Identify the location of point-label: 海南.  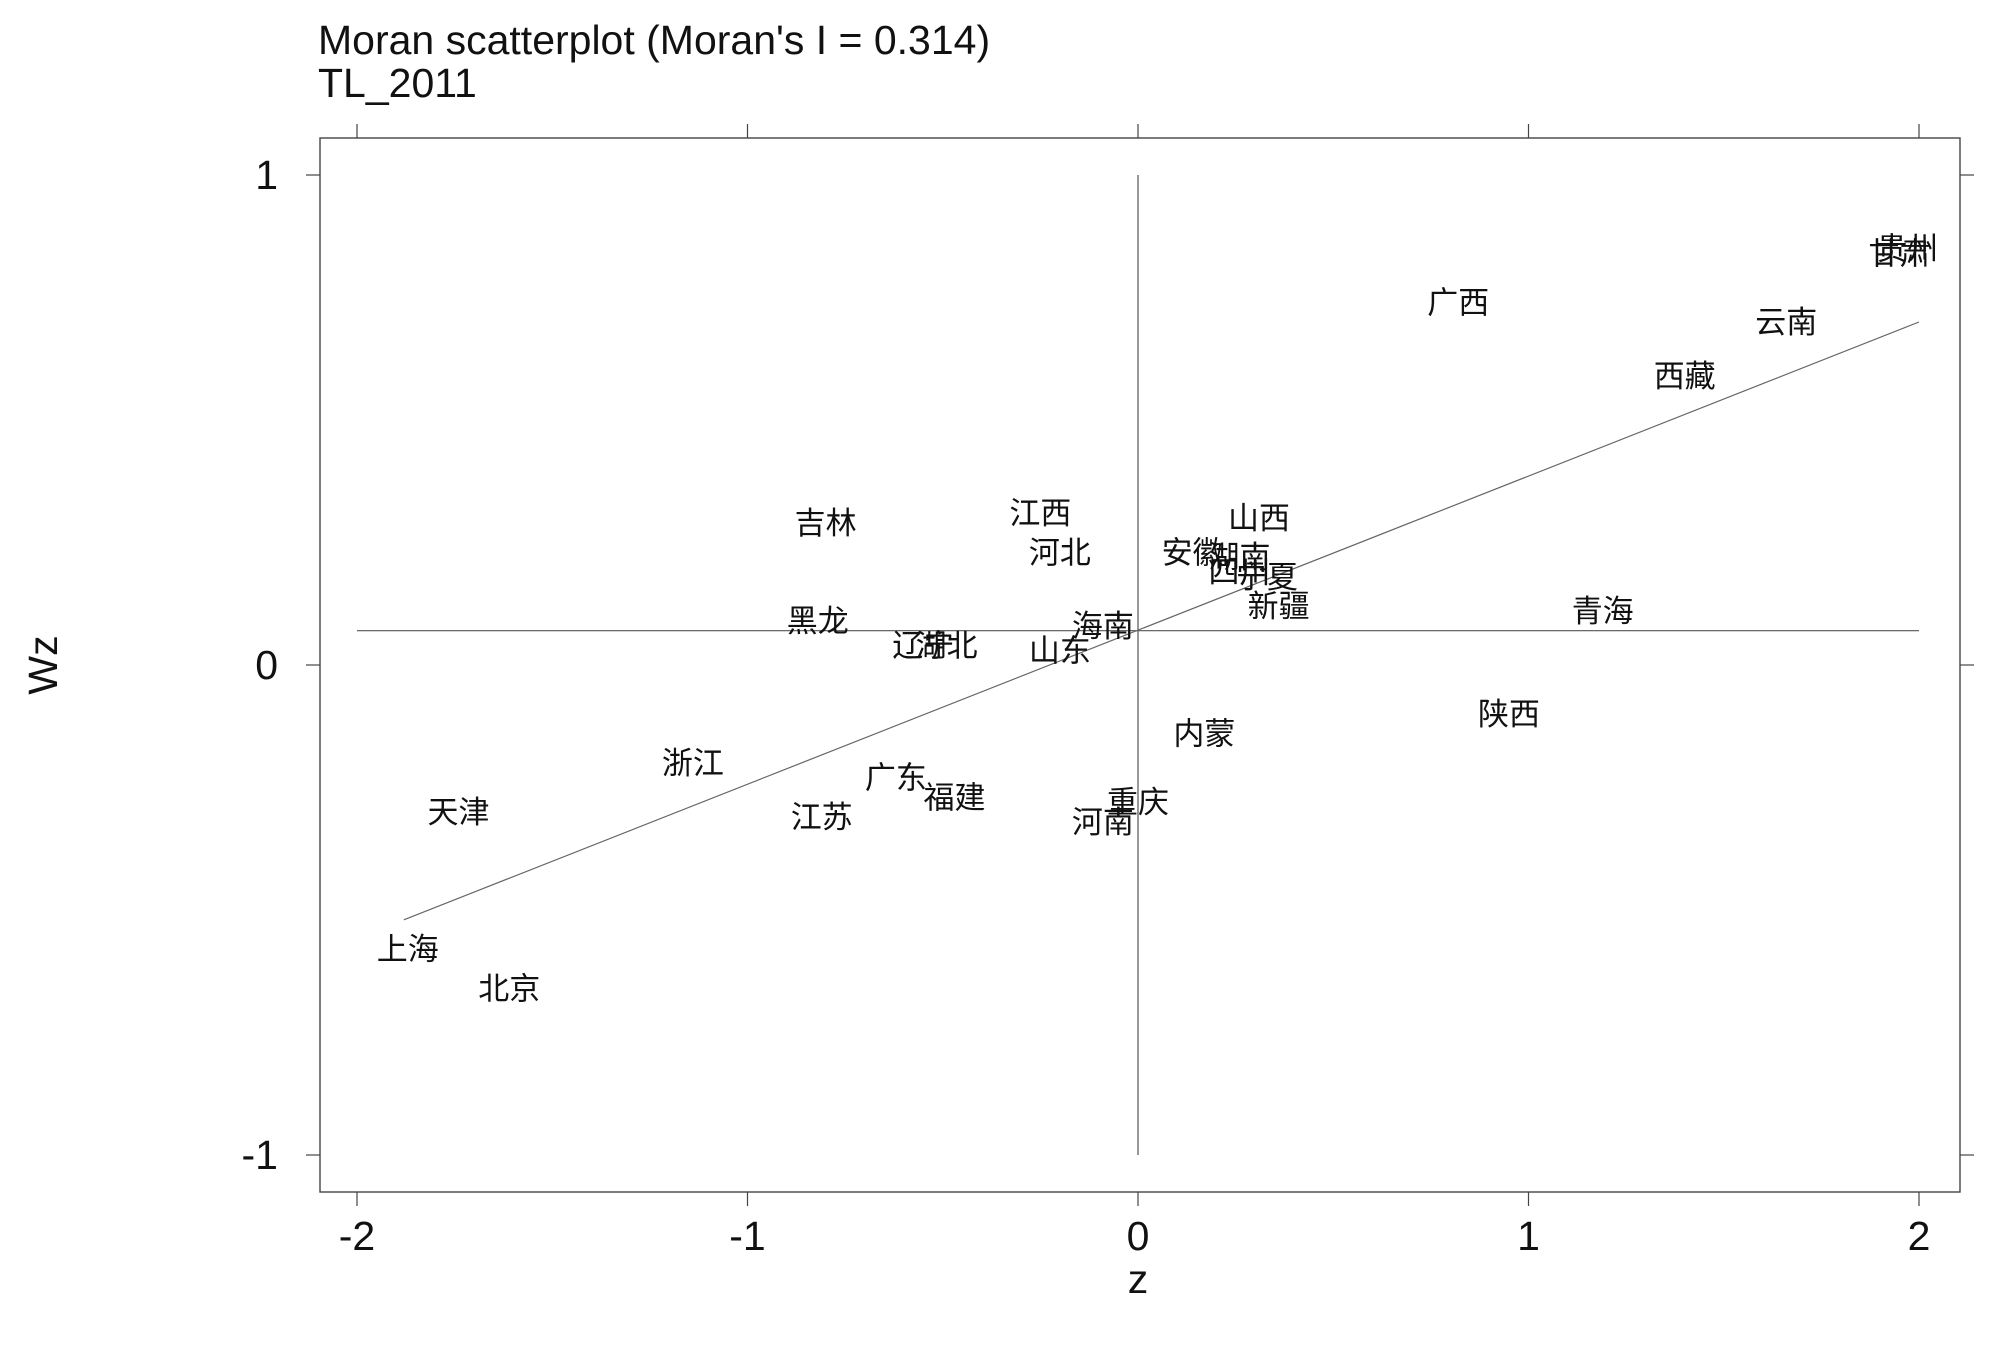
(1103, 627).